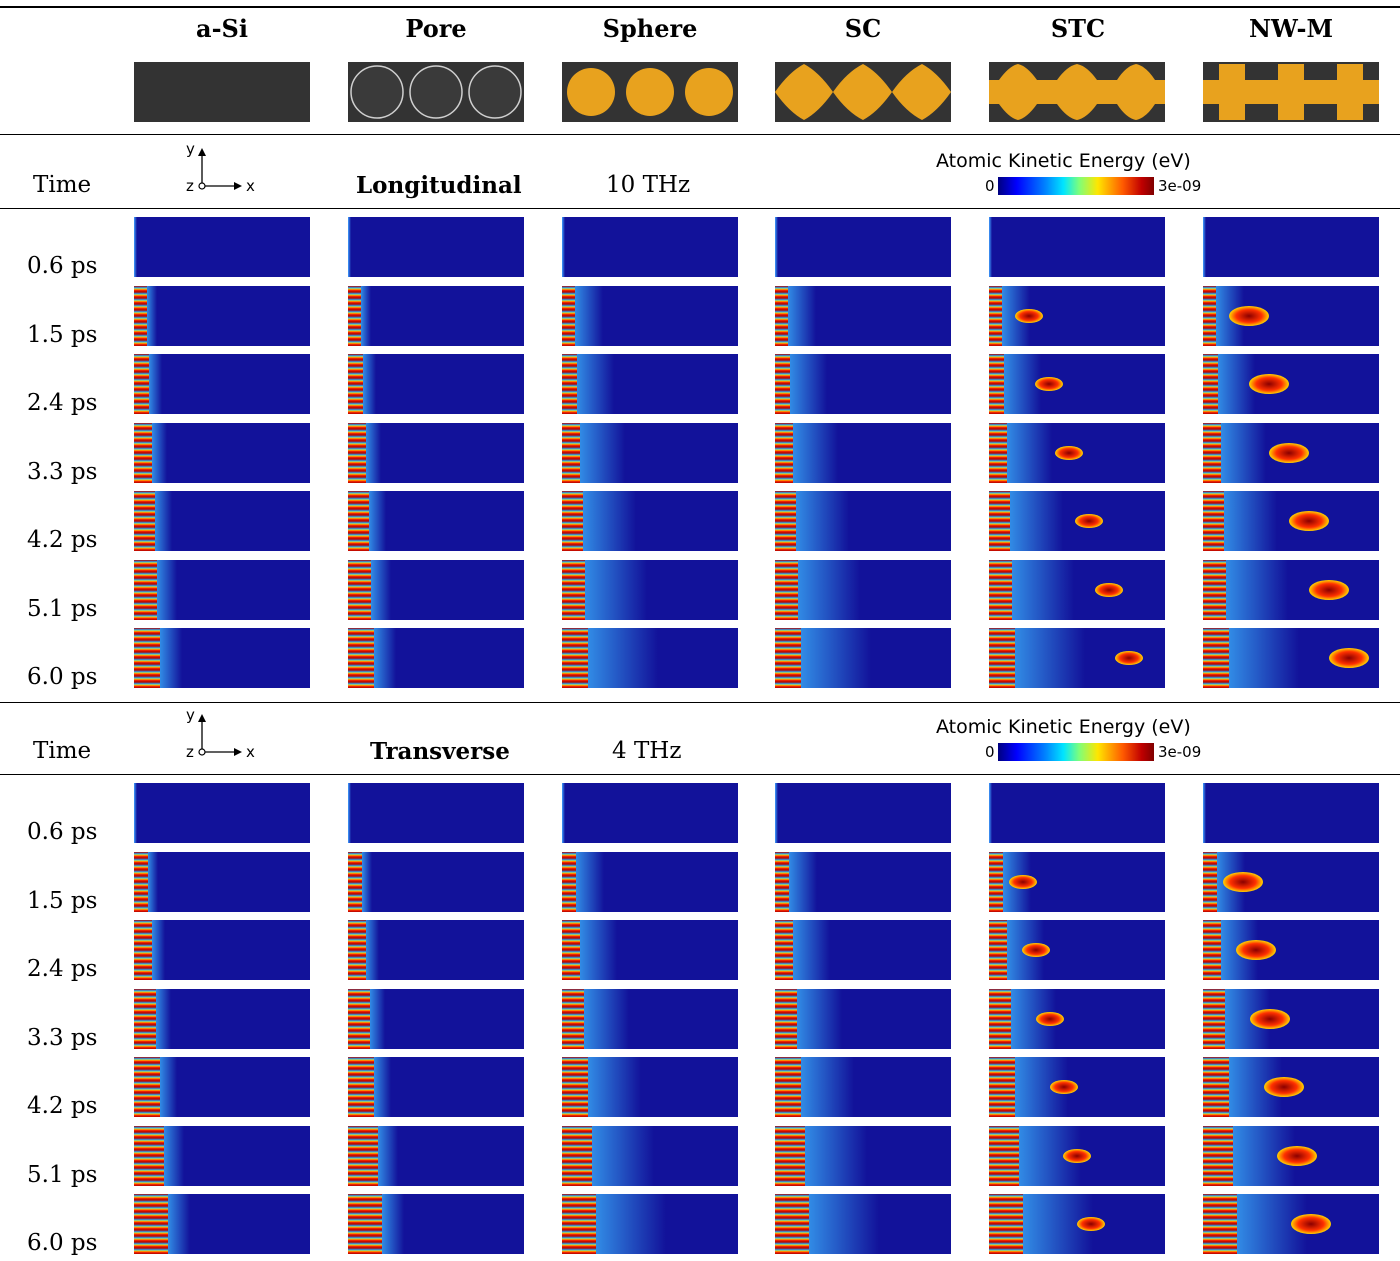 The width and height of the screenshot is (1400, 1261). What do you see at coordinates (863, 92) in the screenshot?
I see `structure-thumbnail-sc` at bounding box center [863, 92].